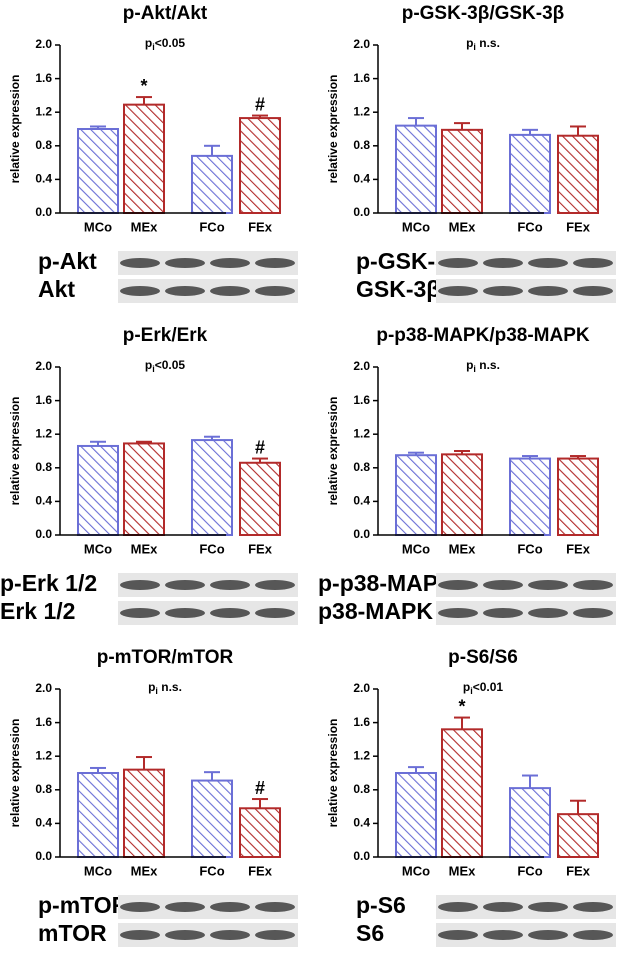 The height and width of the screenshot is (962, 633). What do you see at coordinates (170, 365) in the screenshot?
I see `annotation-text: <0.05` at bounding box center [170, 365].